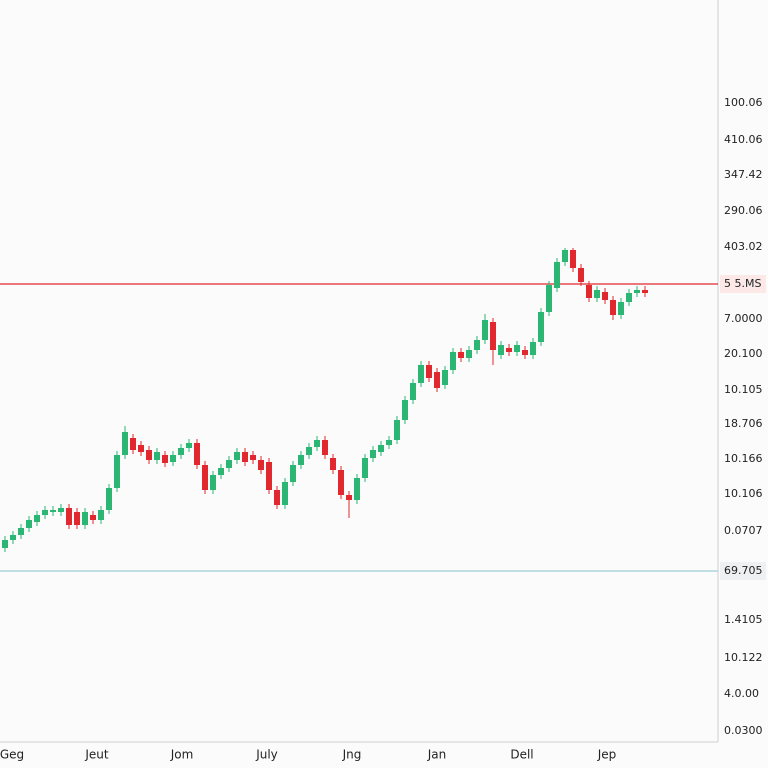 The width and height of the screenshot is (768, 768). I want to click on y-axis-label: 410.06, so click(743, 139).